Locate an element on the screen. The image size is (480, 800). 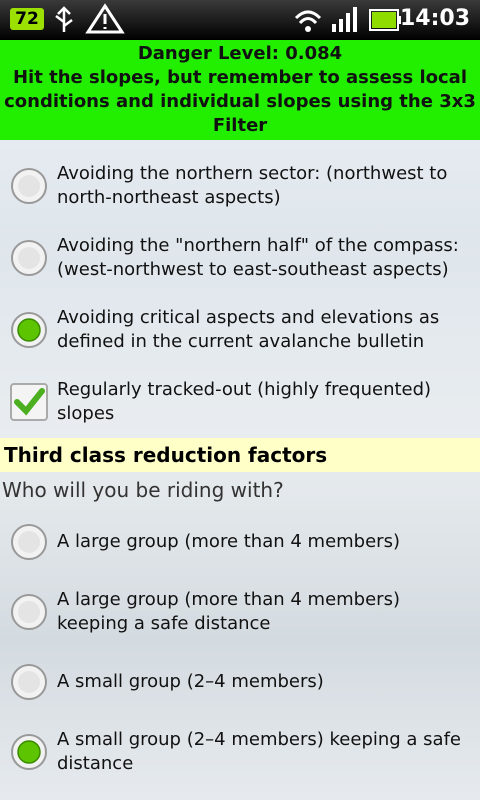
option-label-line: A small group (2–4 members) is located at coordinates (190, 681).